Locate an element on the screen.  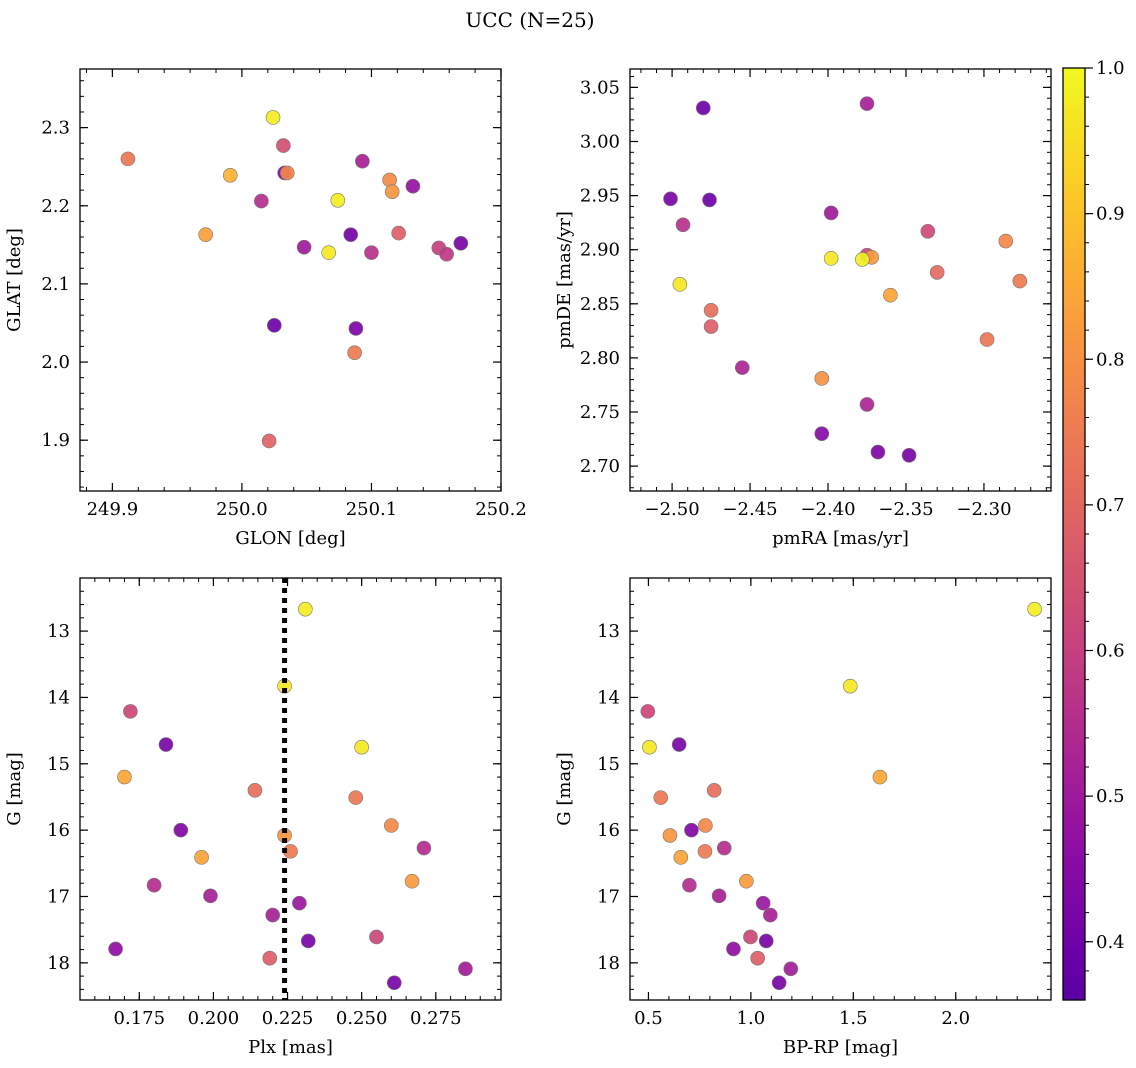
y-tick-label: 2.3 is located at coordinates (55, 128).